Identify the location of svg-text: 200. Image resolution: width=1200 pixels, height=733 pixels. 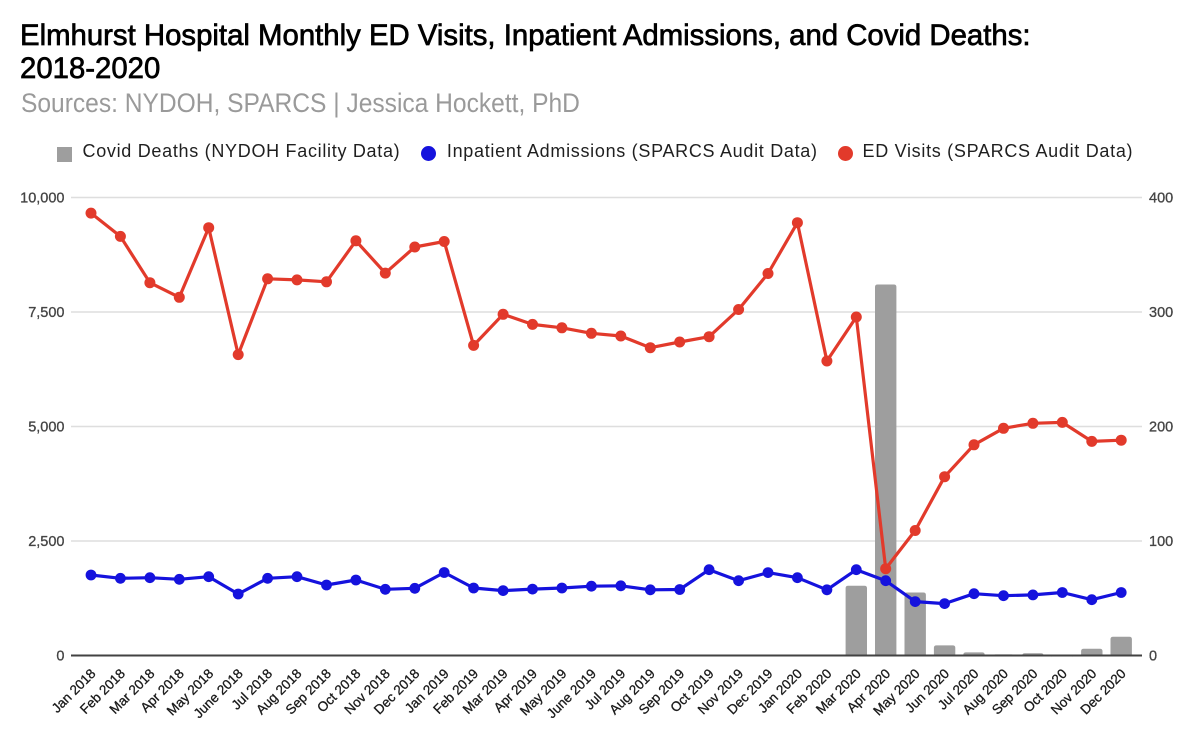
(1161, 428).